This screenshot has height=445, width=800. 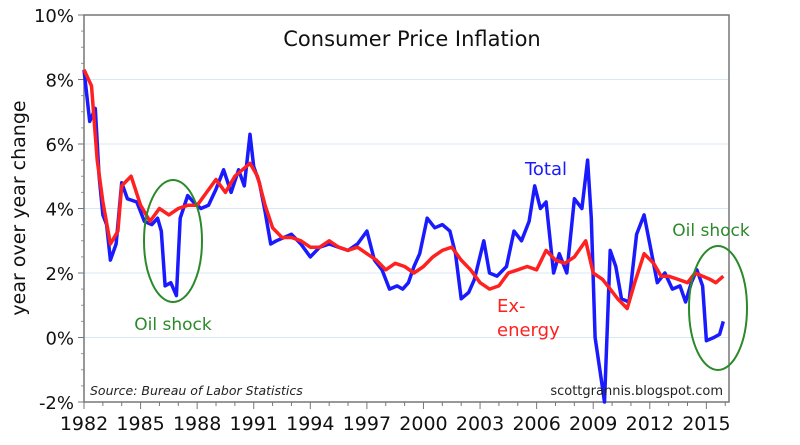 What do you see at coordinates (56, 403) in the screenshot?
I see `y-tick-label: -2%` at bounding box center [56, 403].